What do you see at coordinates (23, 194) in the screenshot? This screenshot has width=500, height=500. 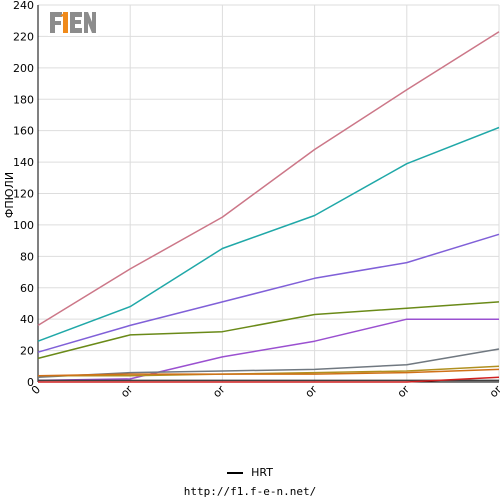 I see `y-tick-label: 120` at bounding box center [23, 194].